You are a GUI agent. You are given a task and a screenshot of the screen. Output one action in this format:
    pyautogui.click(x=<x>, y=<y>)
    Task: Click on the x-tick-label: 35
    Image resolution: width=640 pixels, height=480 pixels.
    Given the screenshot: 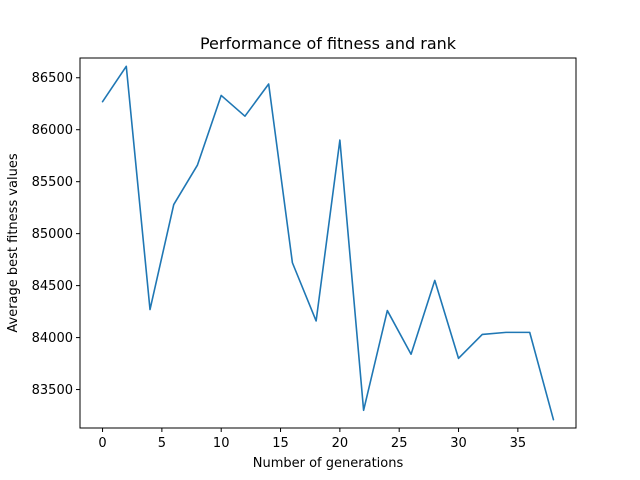 What is the action you would take?
    pyautogui.click(x=518, y=443)
    